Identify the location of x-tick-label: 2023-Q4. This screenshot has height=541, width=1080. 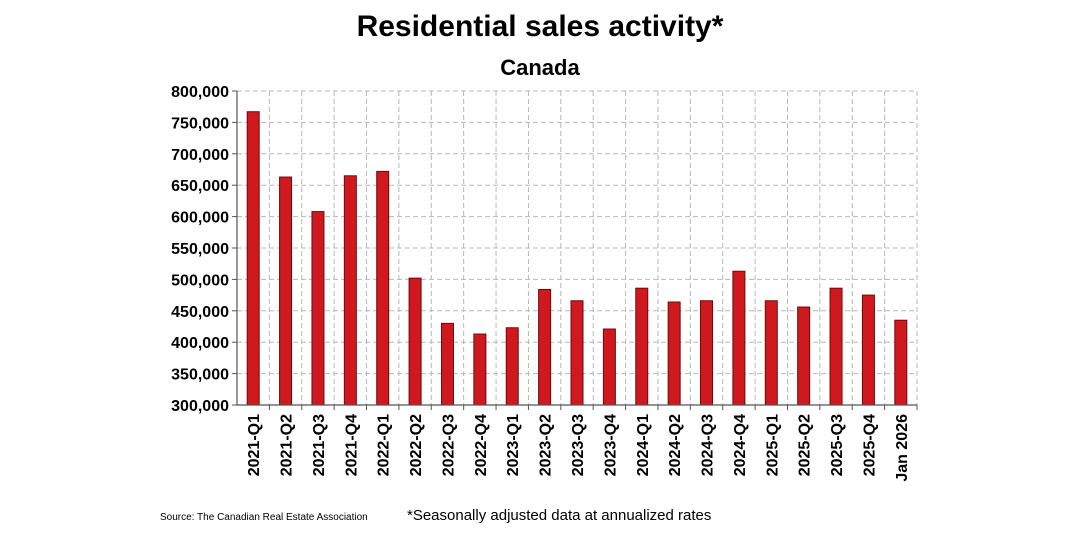
(610, 445).